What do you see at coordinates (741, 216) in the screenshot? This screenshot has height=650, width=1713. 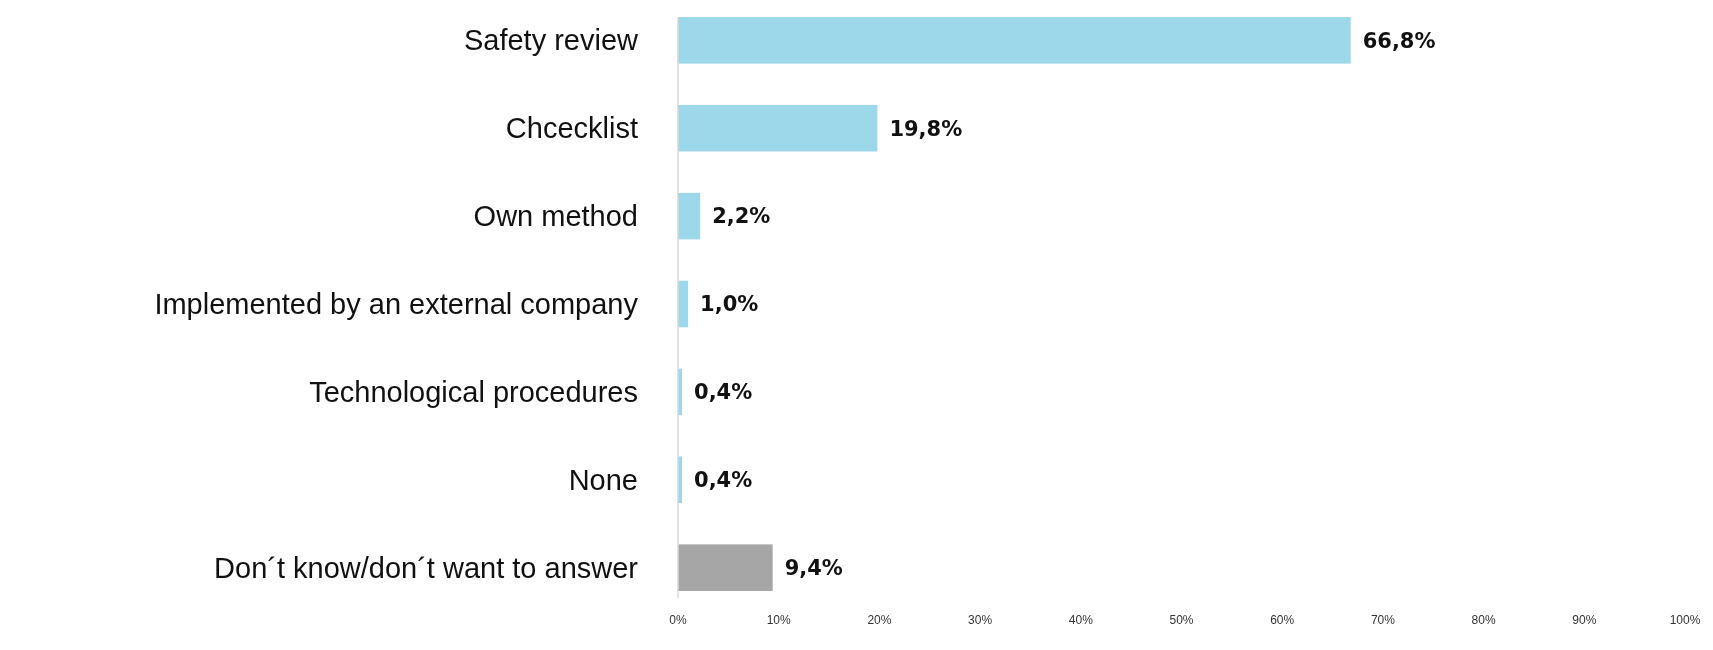 I see `data-label: 2,2%` at bounding box center [741, 216].